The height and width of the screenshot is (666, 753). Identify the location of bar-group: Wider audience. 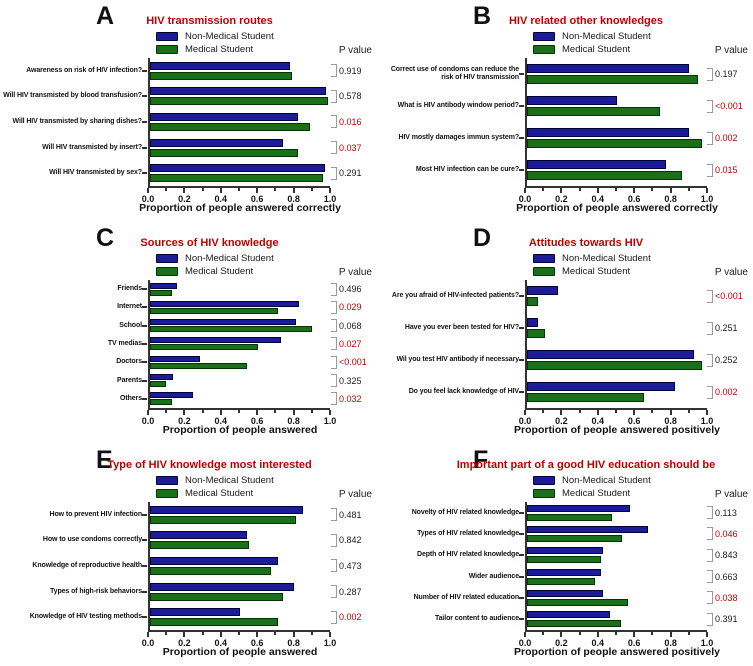
(542, 576).